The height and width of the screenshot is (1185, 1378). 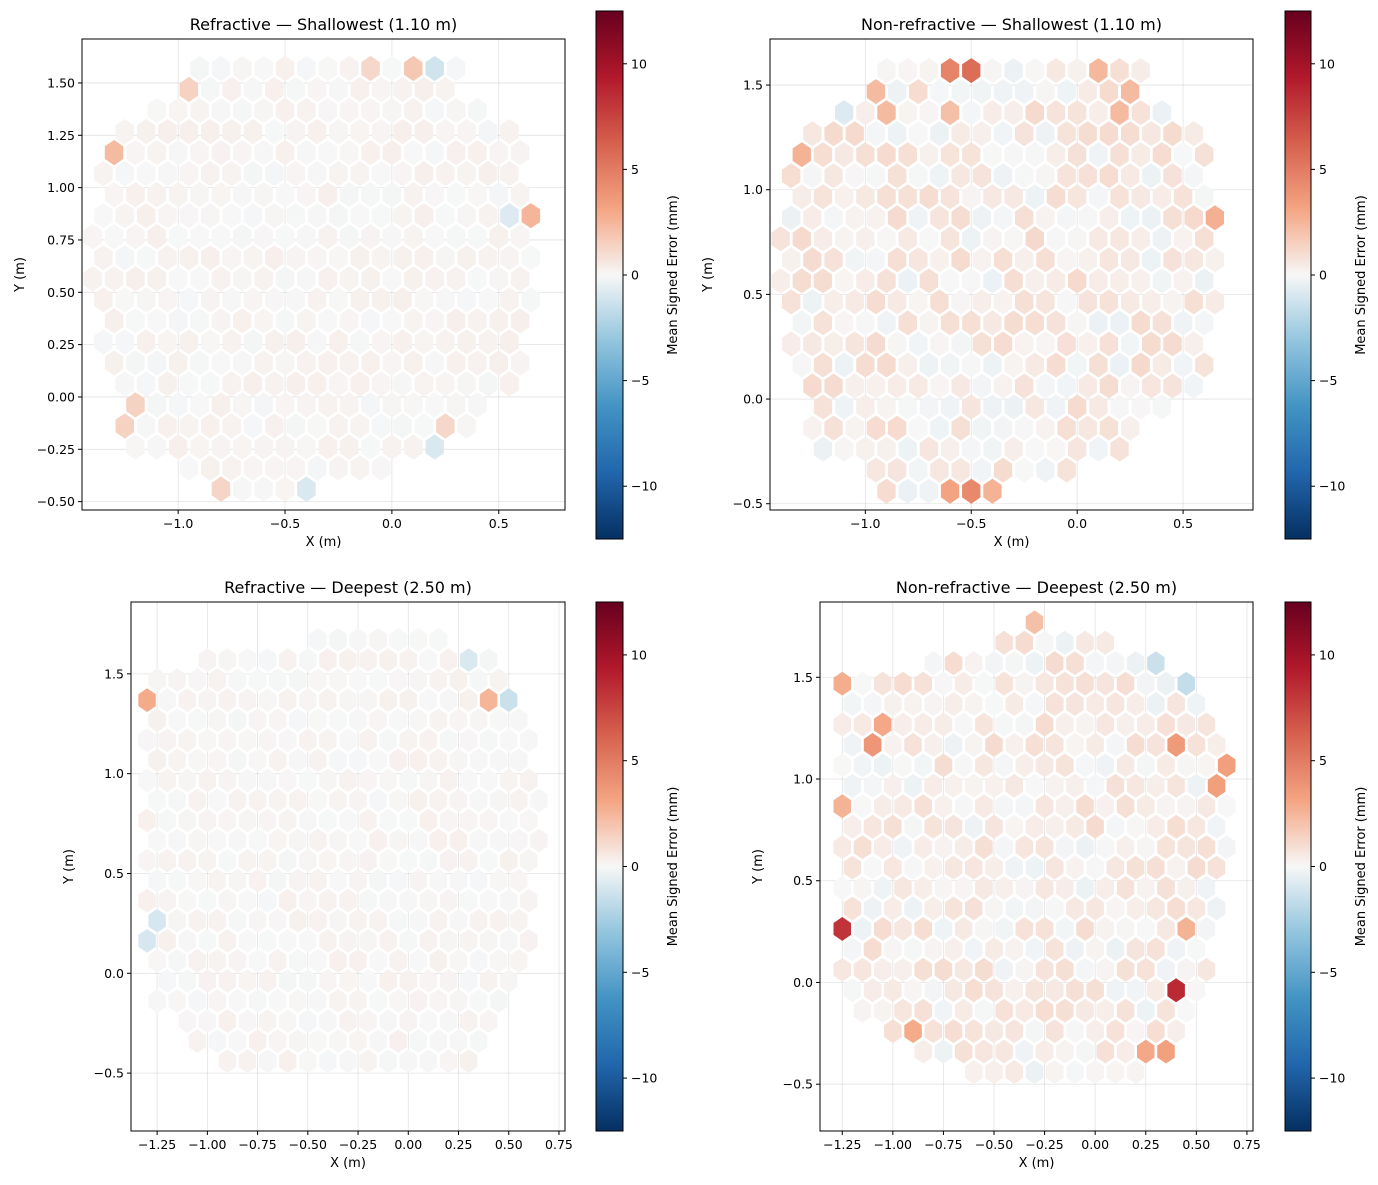 What do you see at coordinates (1332, 486) in the screenshot?
I see `colorbar-tick-label: −10` at bounding box center [1332, 486].